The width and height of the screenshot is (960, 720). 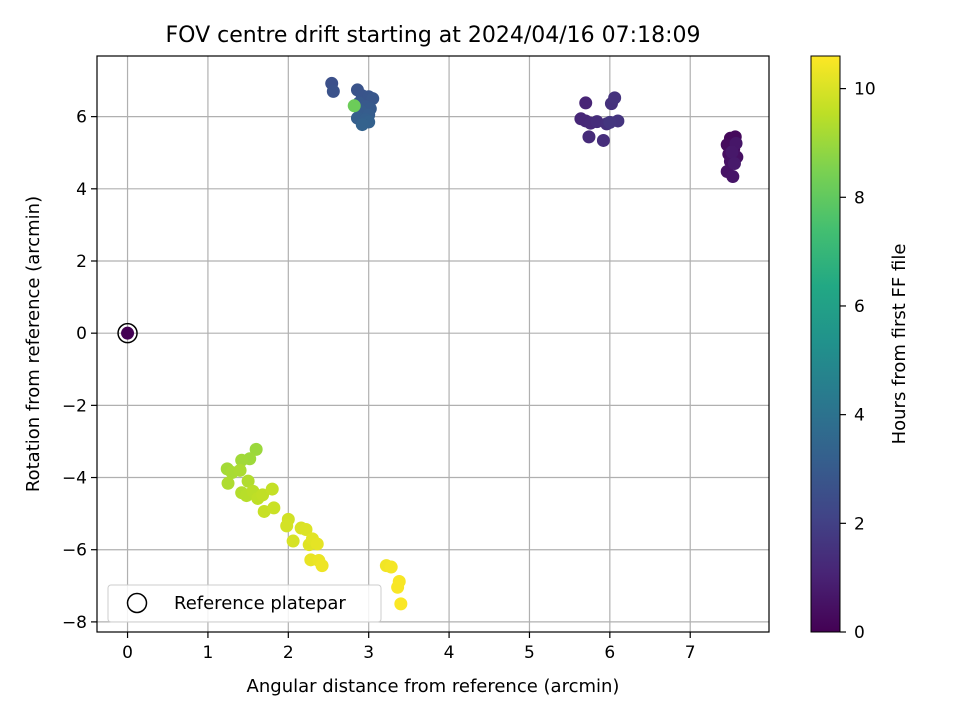 I want to click on y-tick-label: 0, so click(x=81, y=334).